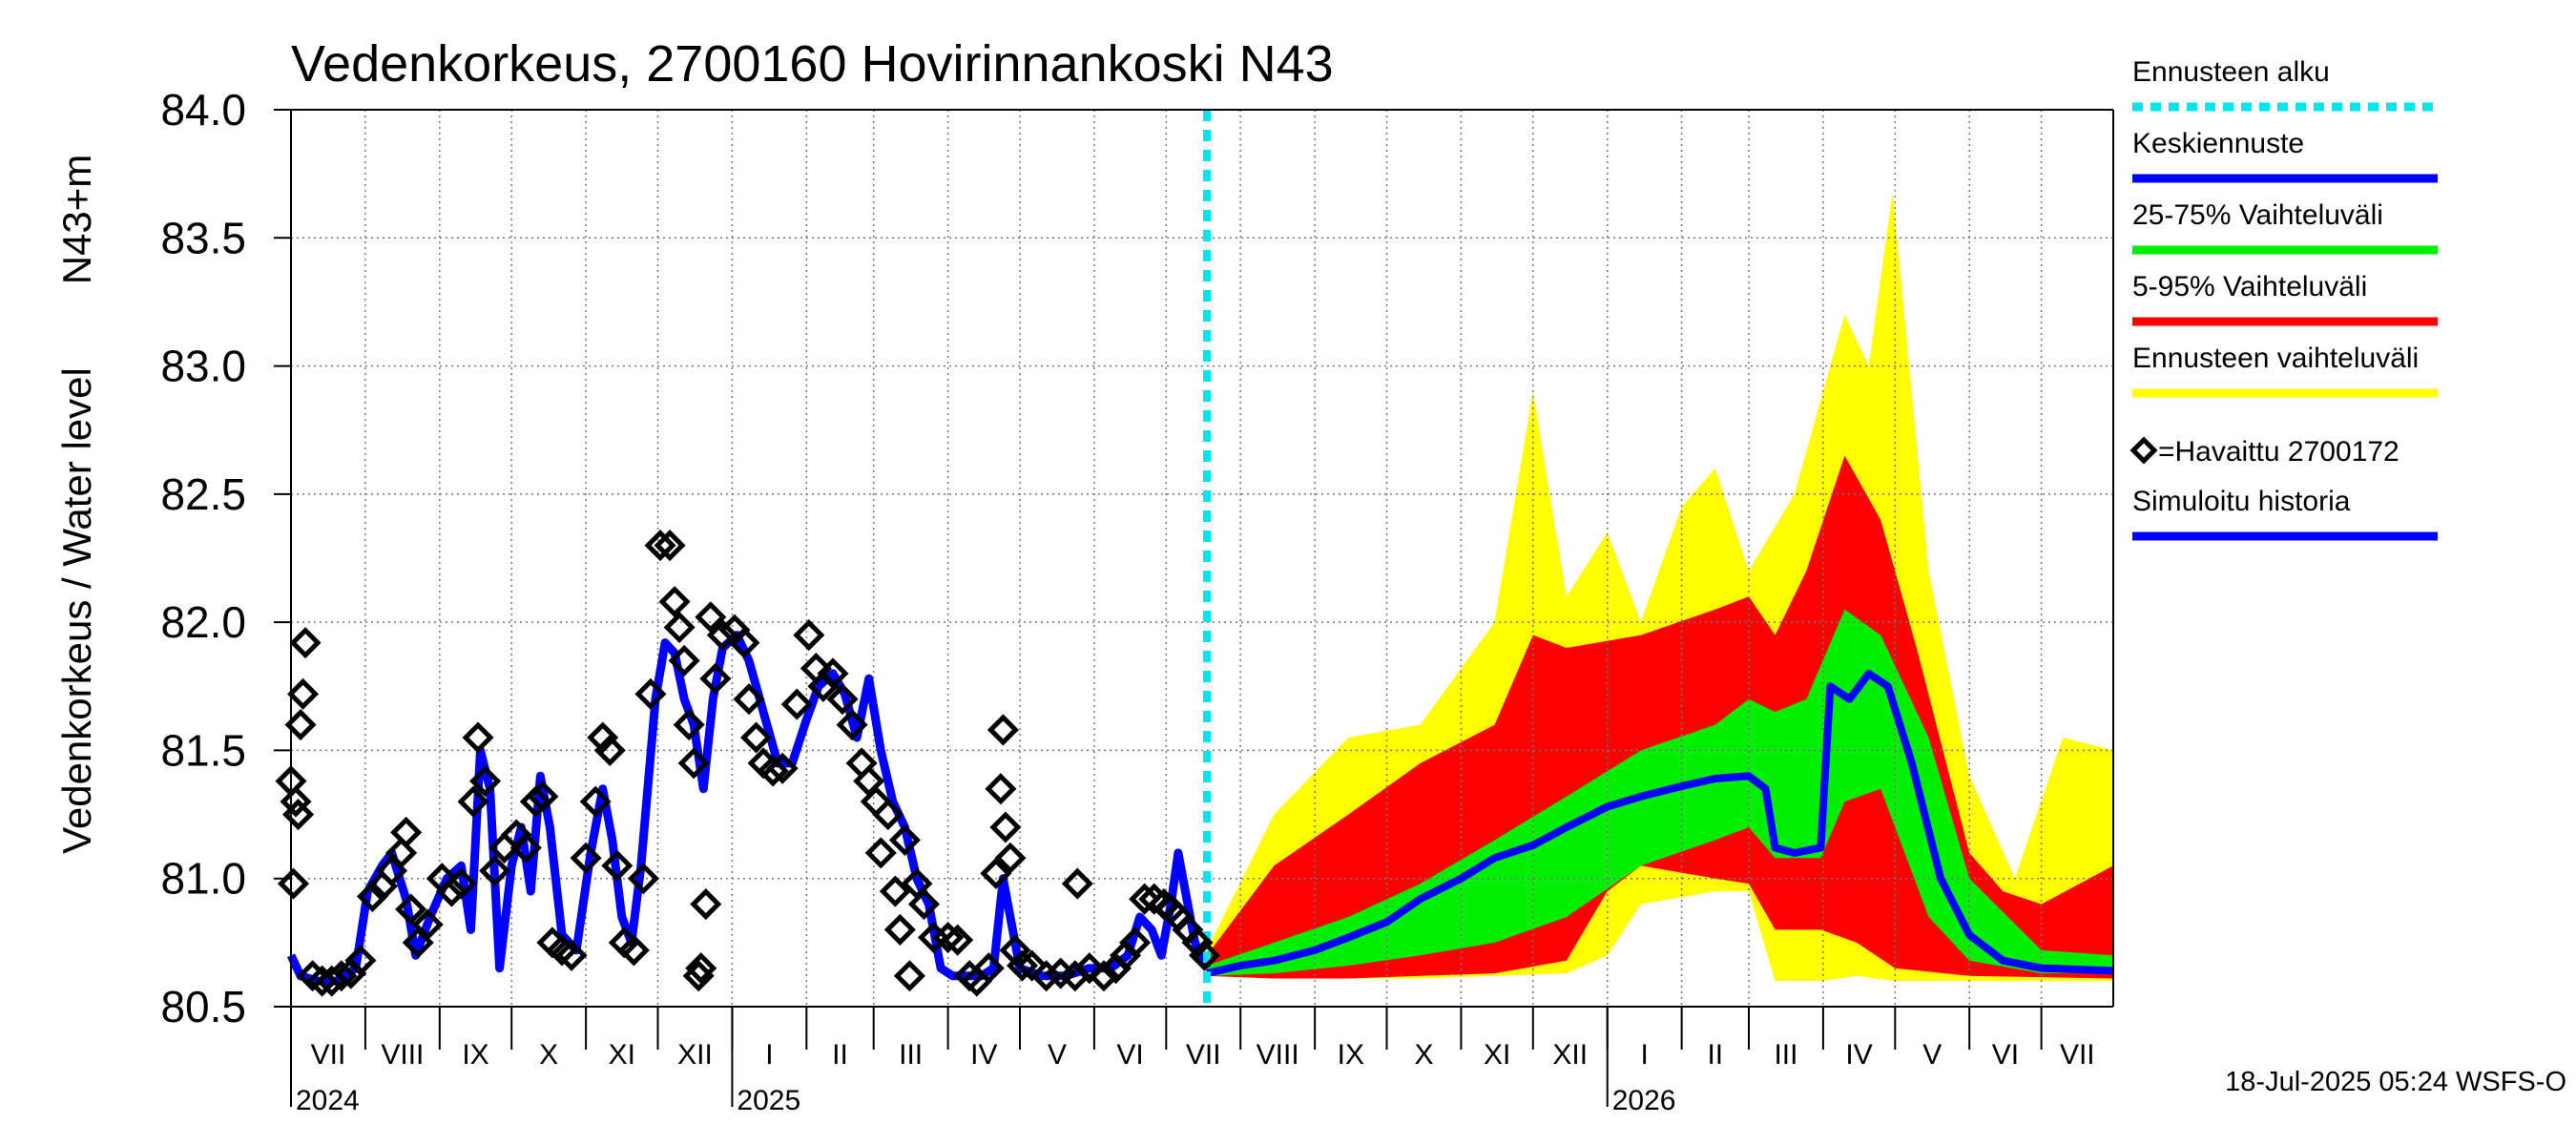 The image size is (2576, 1145). What do you see at coordinates (203, 750) in the screenshot?
I see `y-tick-label-2: 81.5` at bounding box center [203, 750].